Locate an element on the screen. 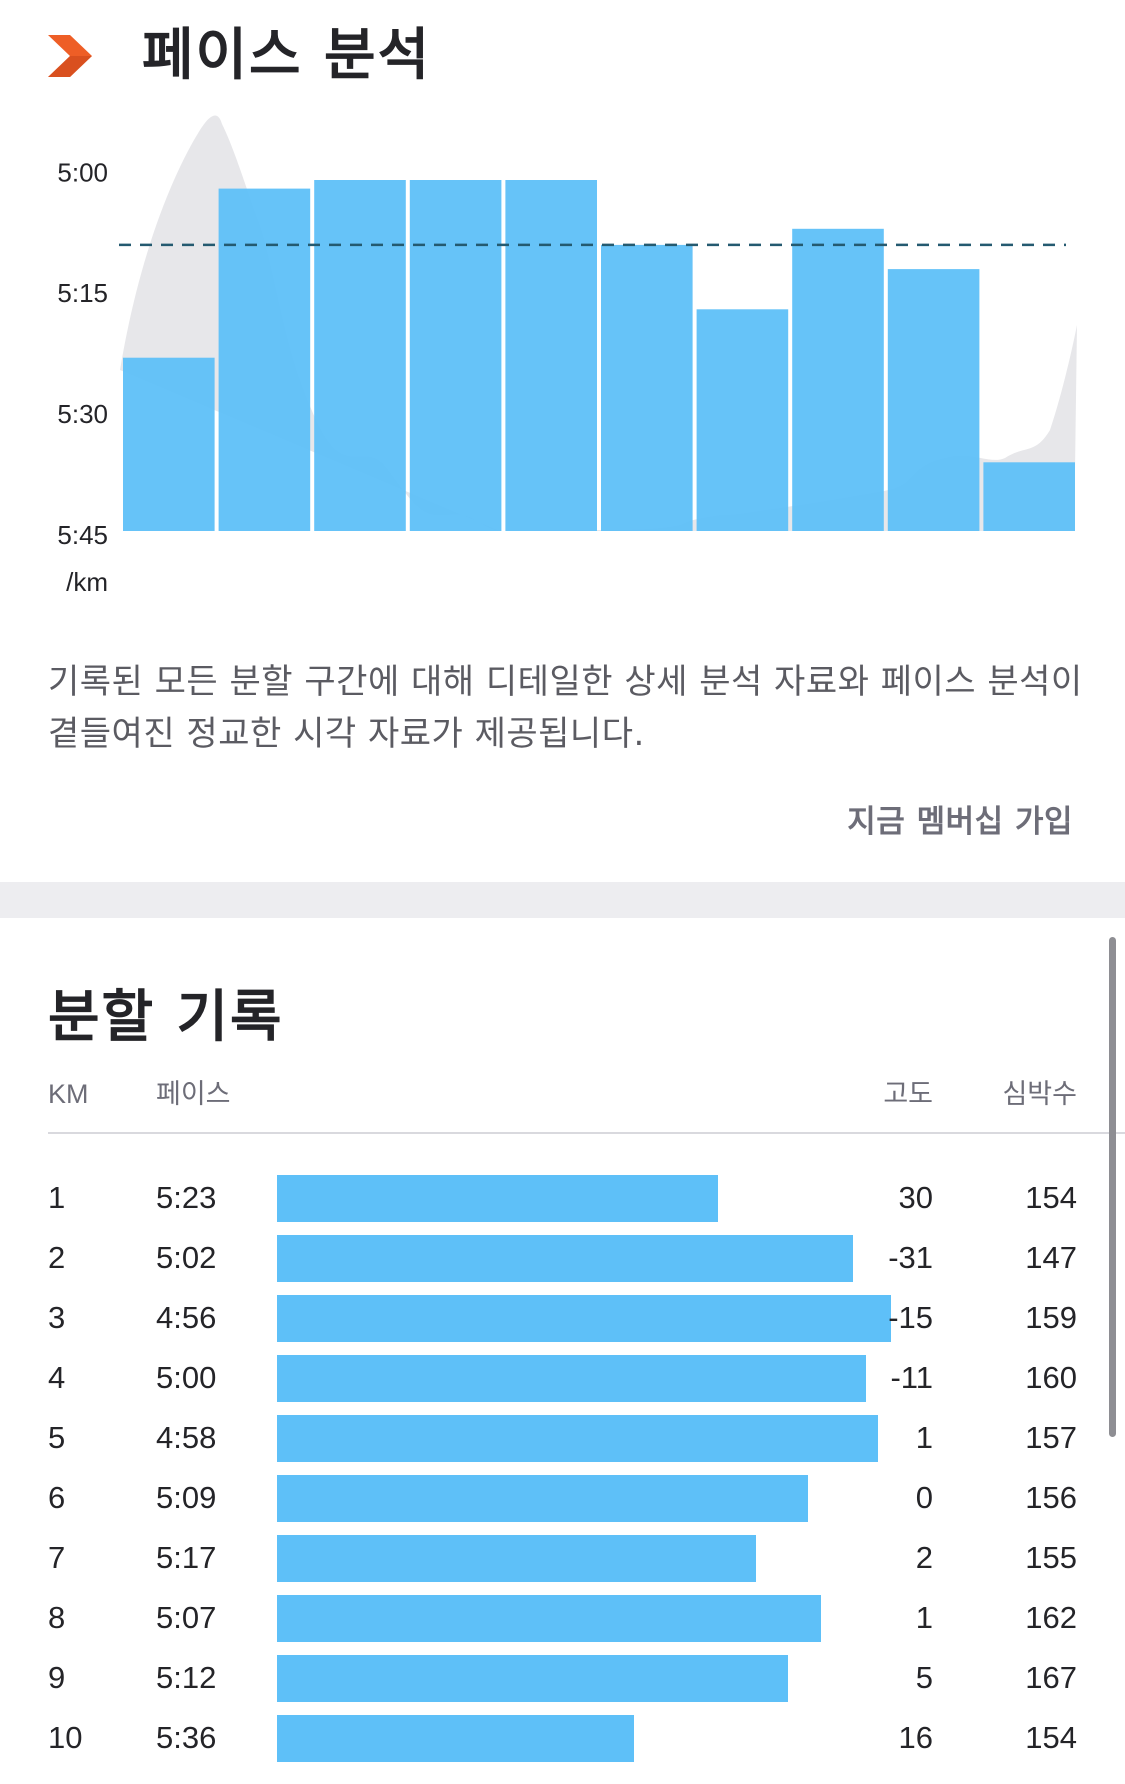 This screenshot has height=1784, width=1125. split-pace: 5:23 is located at coordinates (186, 1197).